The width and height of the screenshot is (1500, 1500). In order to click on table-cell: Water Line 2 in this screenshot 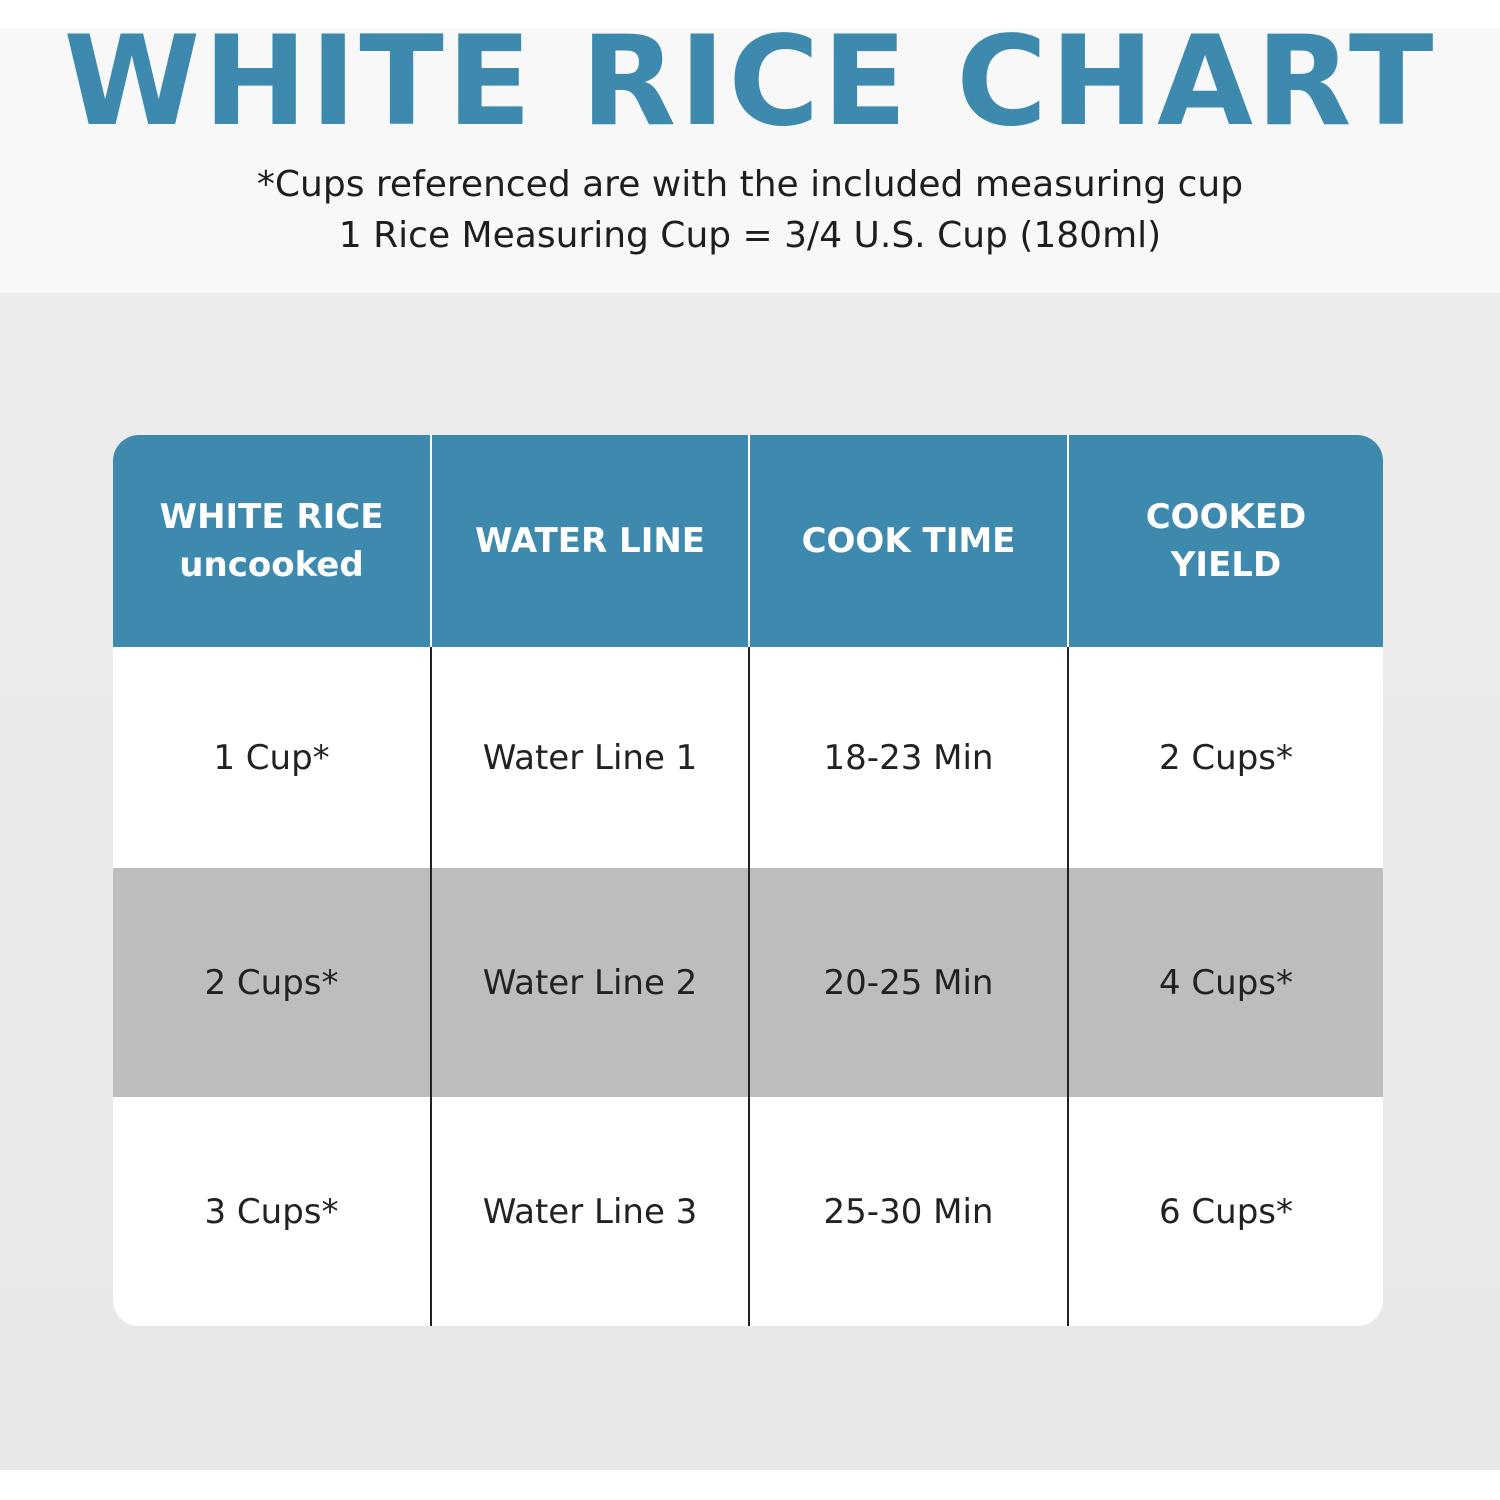, I will do `click(589, 982)`.